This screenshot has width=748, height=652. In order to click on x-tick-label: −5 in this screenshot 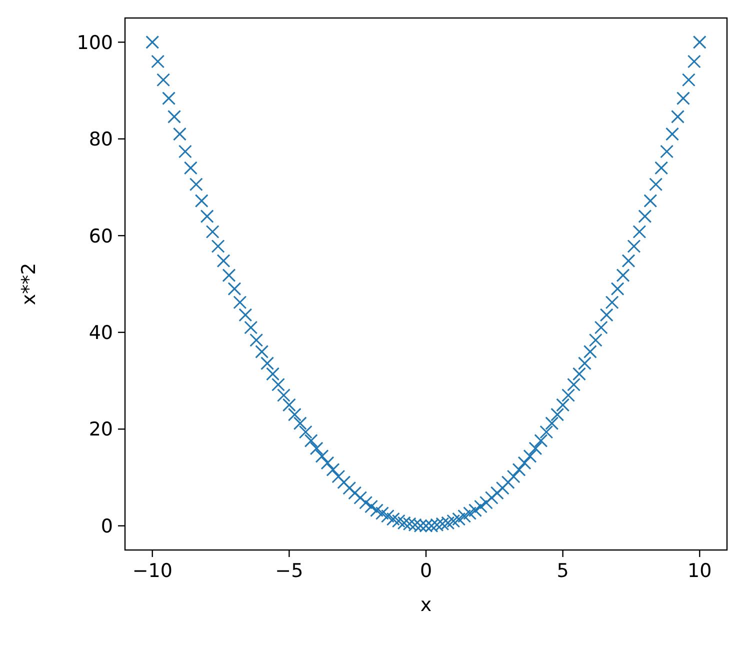, I will do `click(289, 571)`.